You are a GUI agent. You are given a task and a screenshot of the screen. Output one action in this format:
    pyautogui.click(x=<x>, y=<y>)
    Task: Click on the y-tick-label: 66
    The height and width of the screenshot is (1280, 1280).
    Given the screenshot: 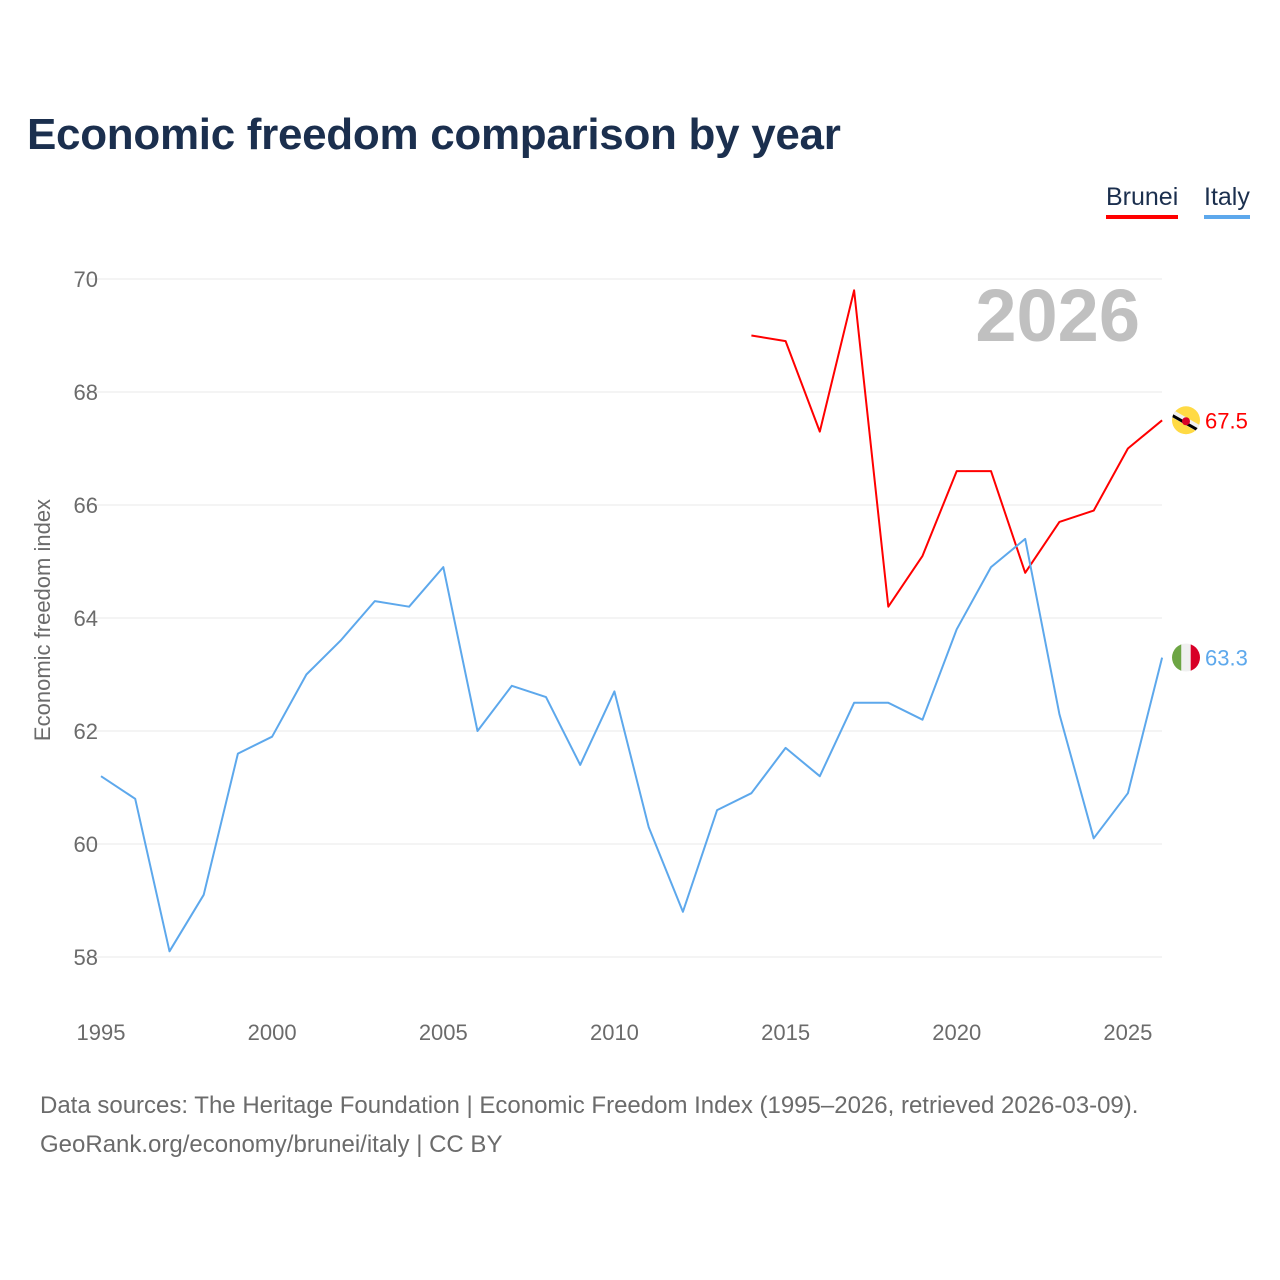 What is the action you would take?
    pyautogui.click(x=86, y=505)
    